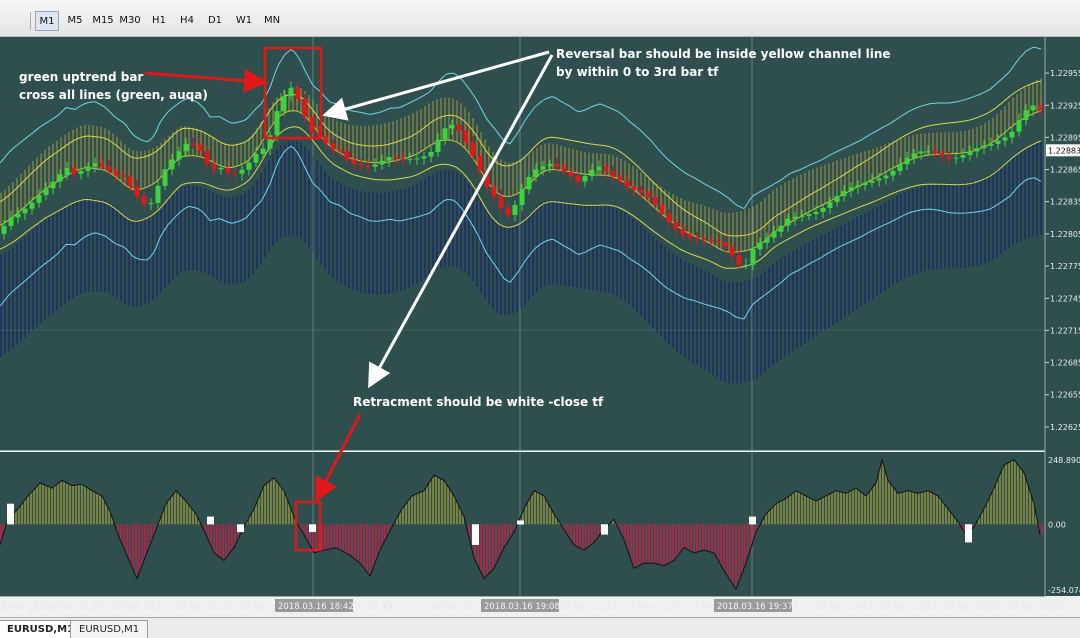  What do you see at coordinates (187, 20) in the screenshot?
I see `timeframe-h4: H4` at bounding box center [187, 20].